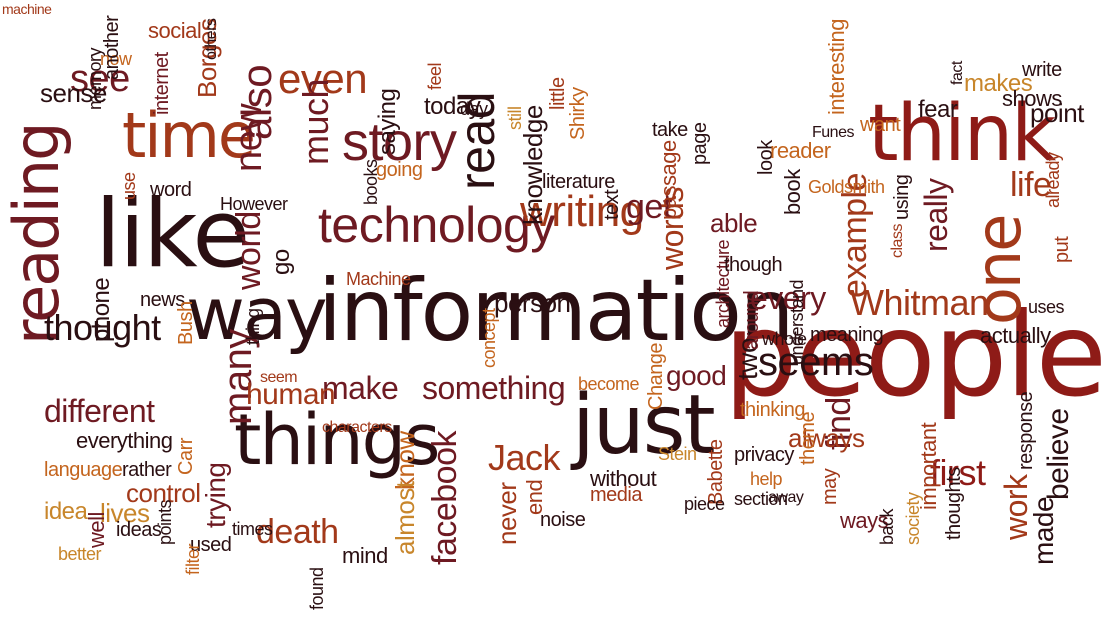 This screenshot has height=617, width=1107. I want to click on word-stein: Stein, so click(677, 454).